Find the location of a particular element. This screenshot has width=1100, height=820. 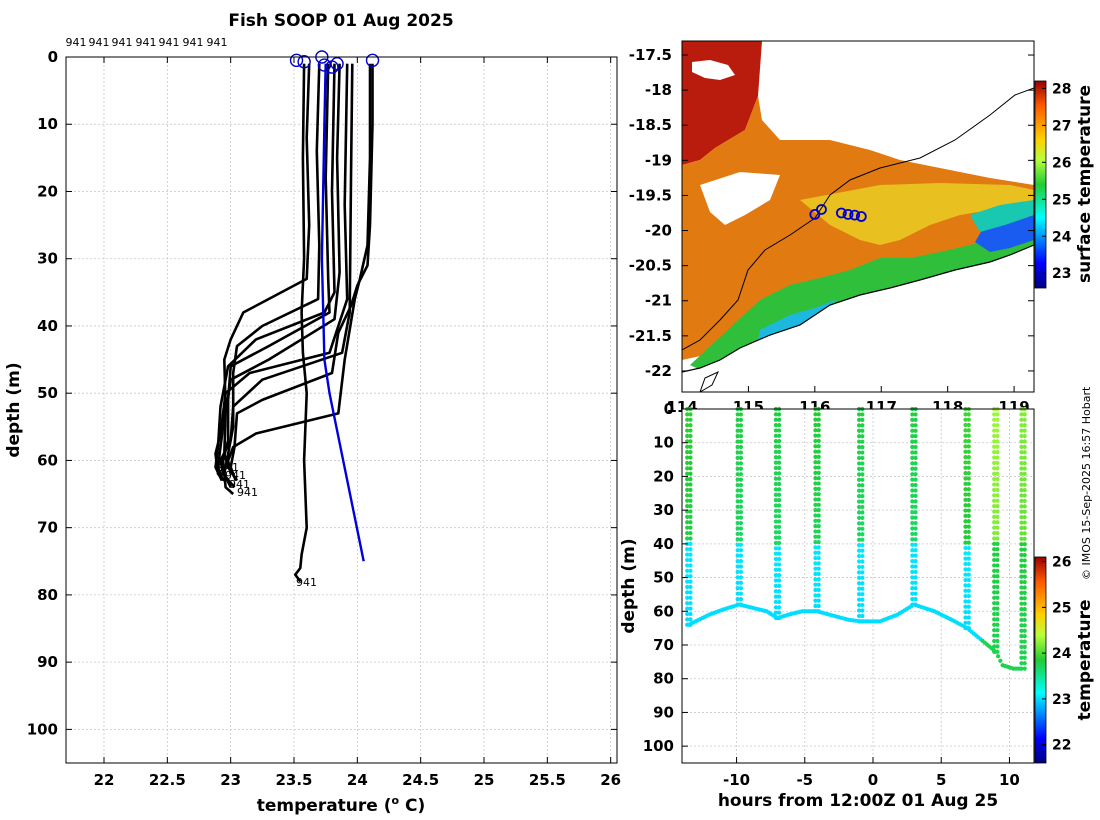

temperature-colorbar-tick-label: 26 is located at coordinates (1061, 563).